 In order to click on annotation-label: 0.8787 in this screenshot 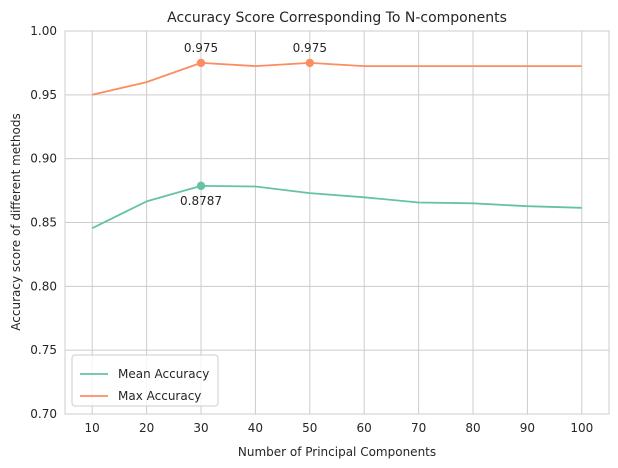, I will do `click(201, 201)`.